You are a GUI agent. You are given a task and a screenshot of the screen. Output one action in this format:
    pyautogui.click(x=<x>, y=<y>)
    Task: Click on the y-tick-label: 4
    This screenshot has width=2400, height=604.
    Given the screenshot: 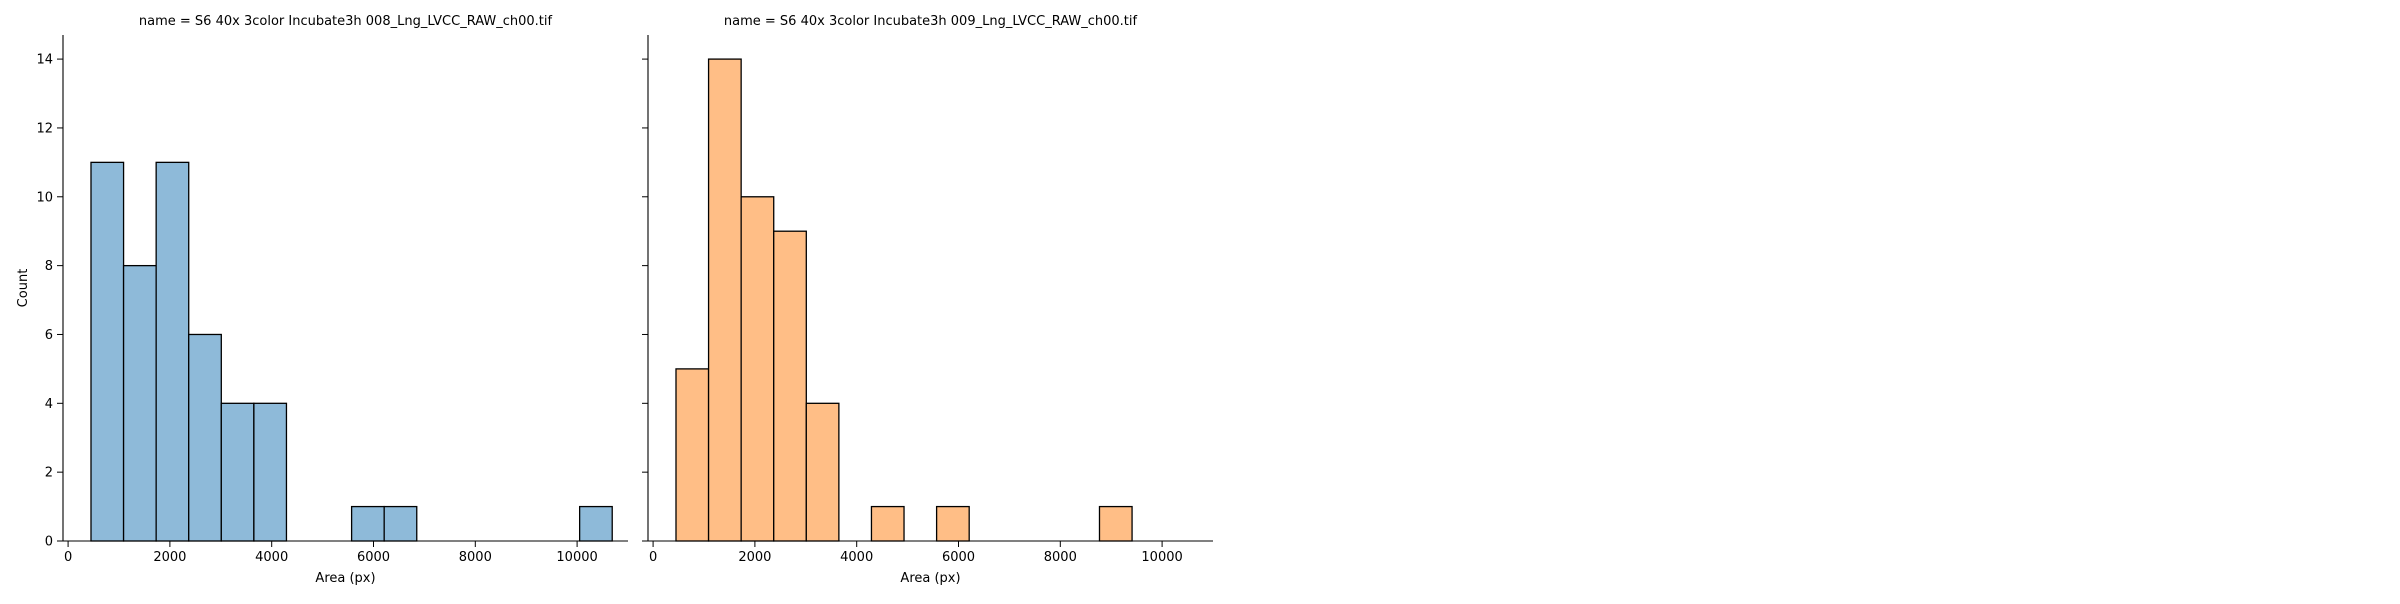 What is the action you would take?
    pyautogui.click(x=49, y=404)
    